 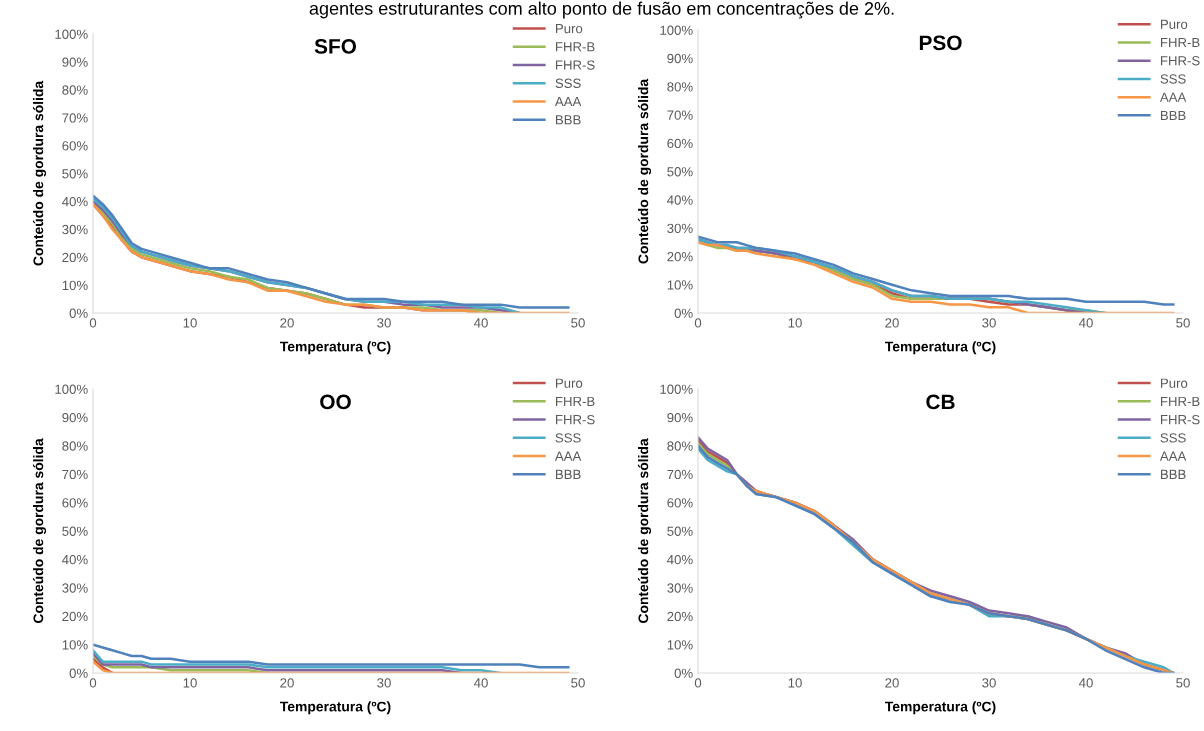 What do you see at coordinates (335, 46) in the screenshot?
I see `chart-title: SFO` at bounding box center [335, 46].